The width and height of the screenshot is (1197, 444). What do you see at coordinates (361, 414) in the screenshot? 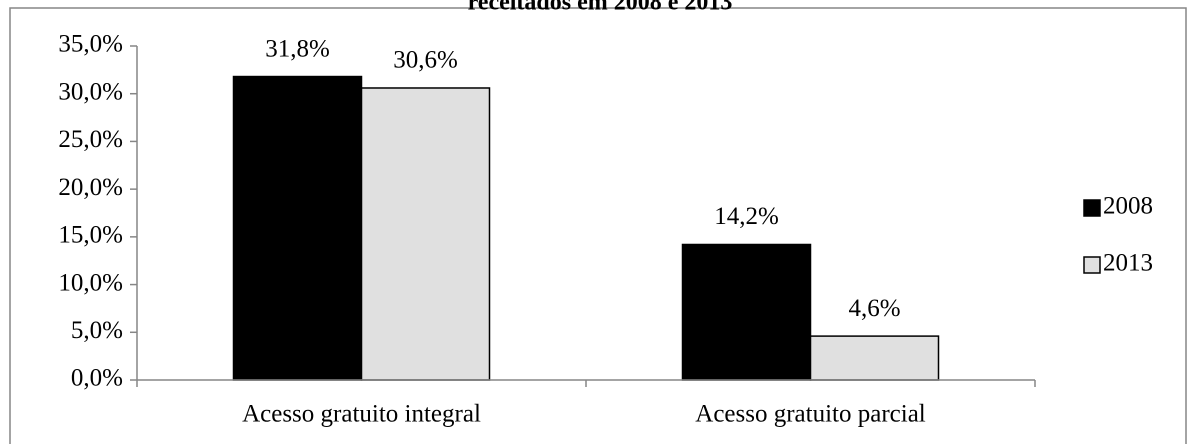
I see `x-tick-label: Acesso gratuito integral` at bounding box center [361, 414].